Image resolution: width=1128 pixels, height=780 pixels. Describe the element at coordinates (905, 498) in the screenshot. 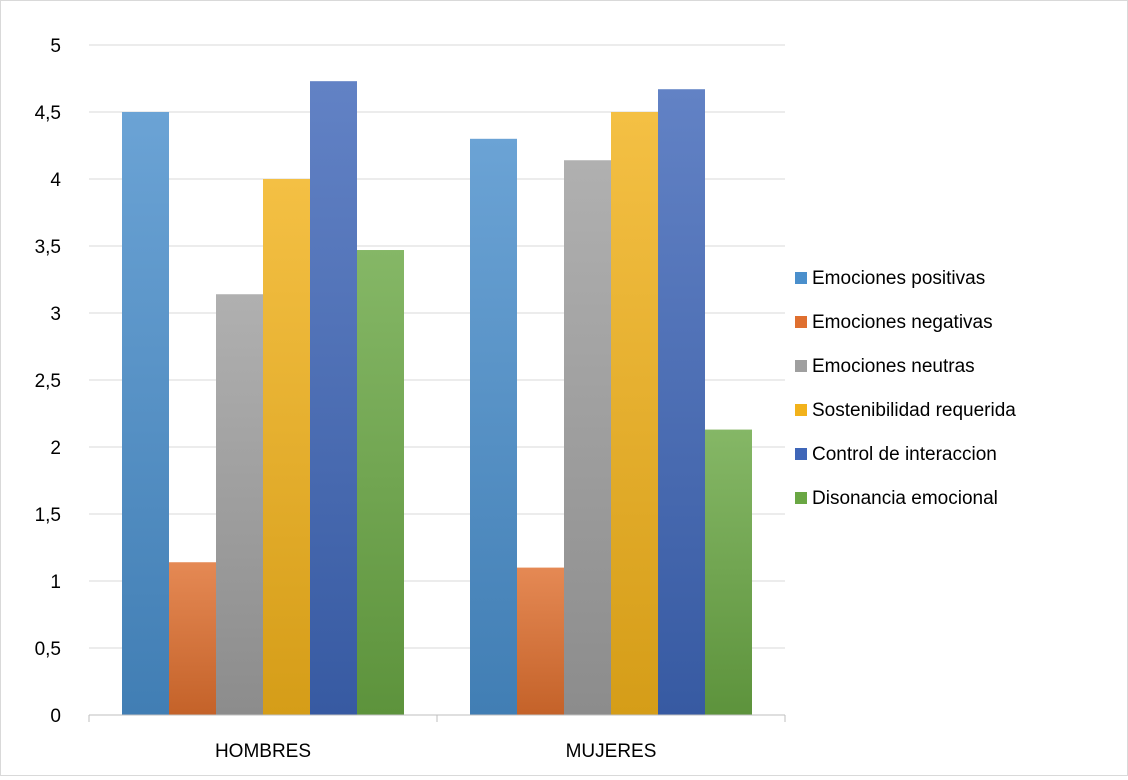

I see `legend-label: Disonancia emocional` at that location.